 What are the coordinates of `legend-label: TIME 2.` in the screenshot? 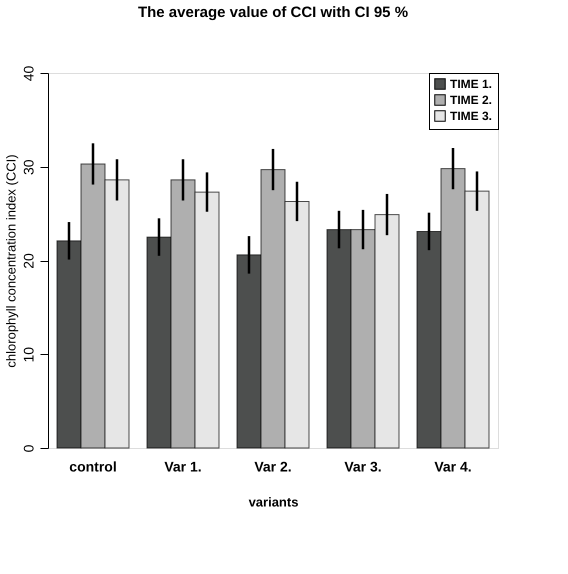 It's located at (471, 100).